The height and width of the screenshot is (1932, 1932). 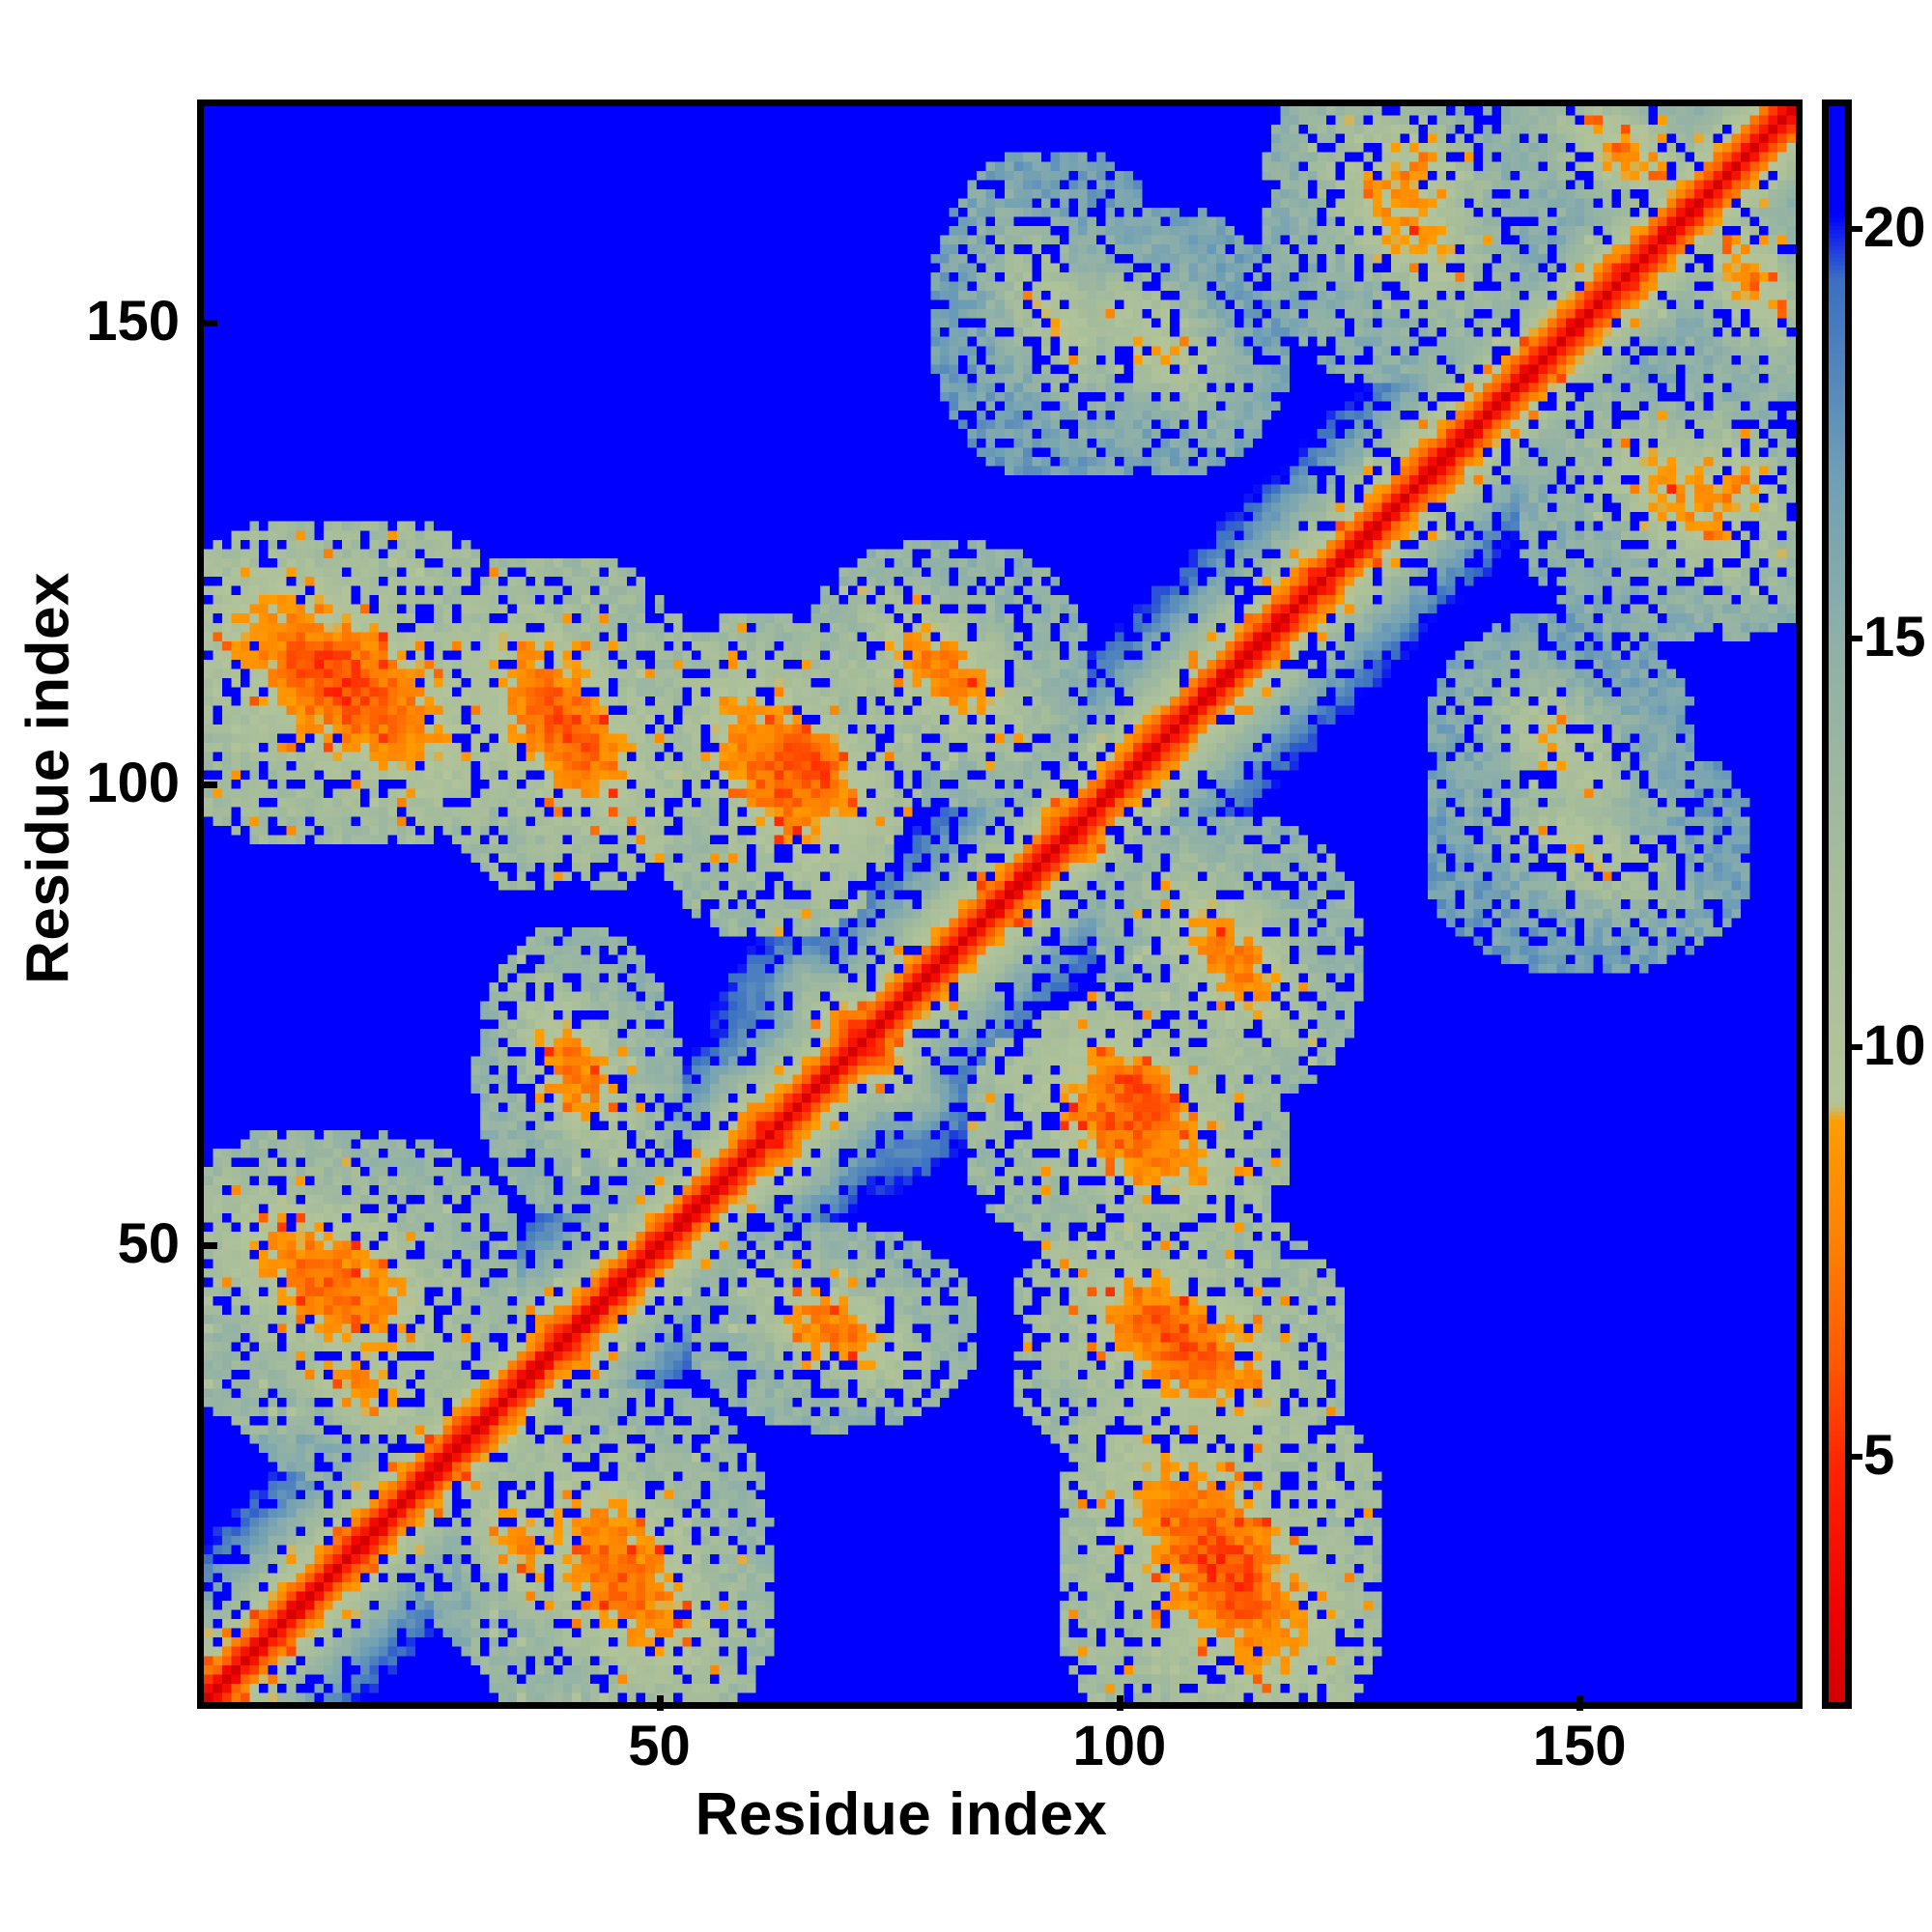 I want to click on x-tick-label: 100, so click(x=1119, y=1746).